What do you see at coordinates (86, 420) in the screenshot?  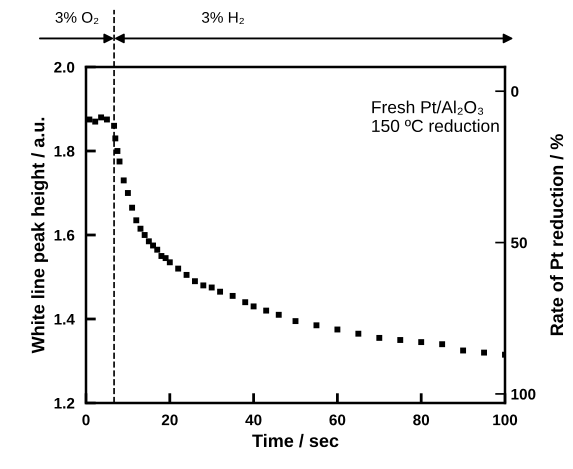 I see `x-tick-label: 0` at bounding box center [86, 420].